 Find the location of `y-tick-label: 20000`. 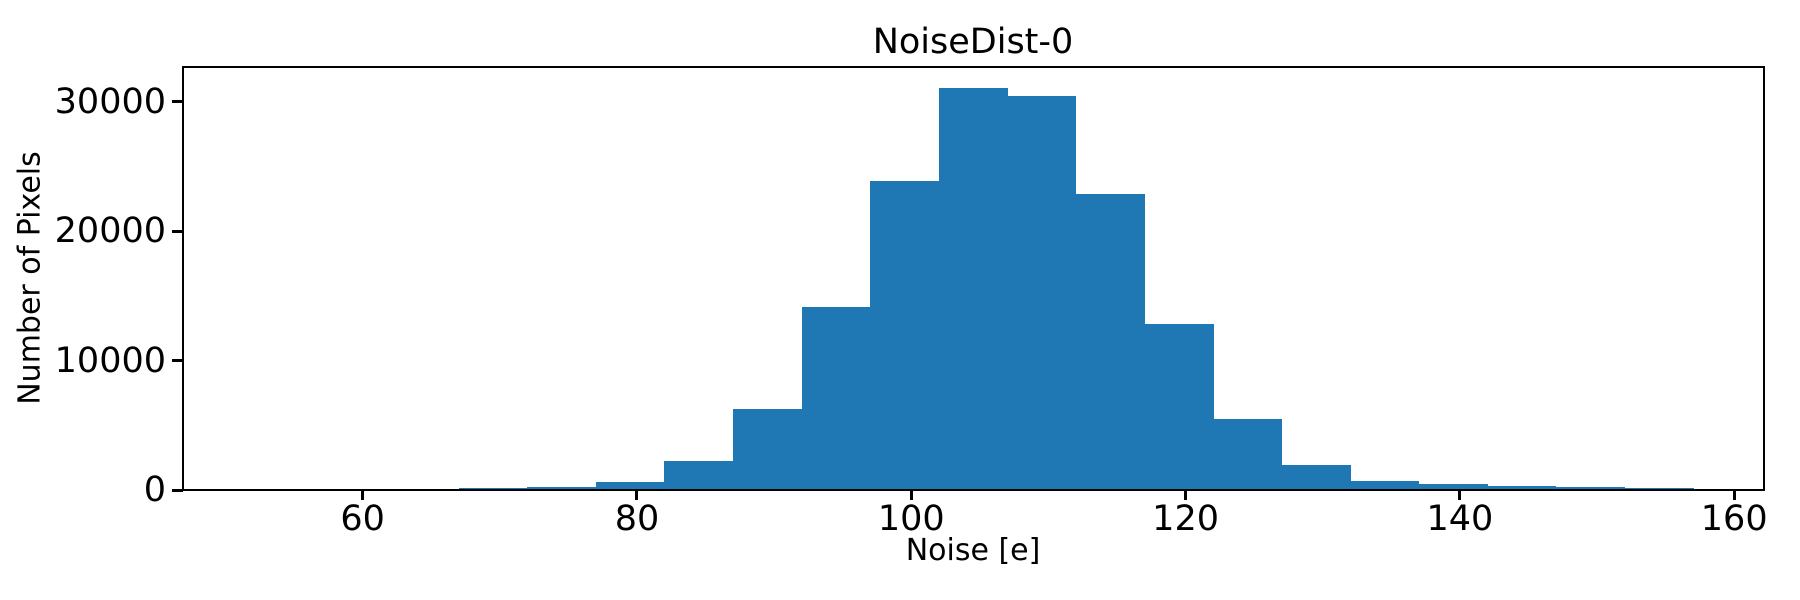

y-tick-label: 20000 is located at coordinates (110, 231).